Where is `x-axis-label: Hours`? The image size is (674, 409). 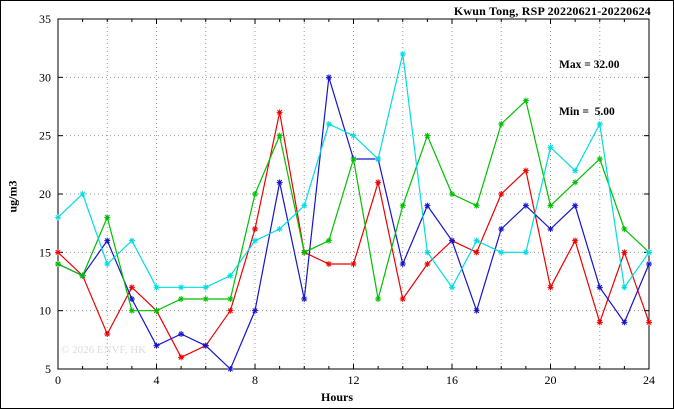
x-axis-label: Hours is located at coordinates (336, 397).